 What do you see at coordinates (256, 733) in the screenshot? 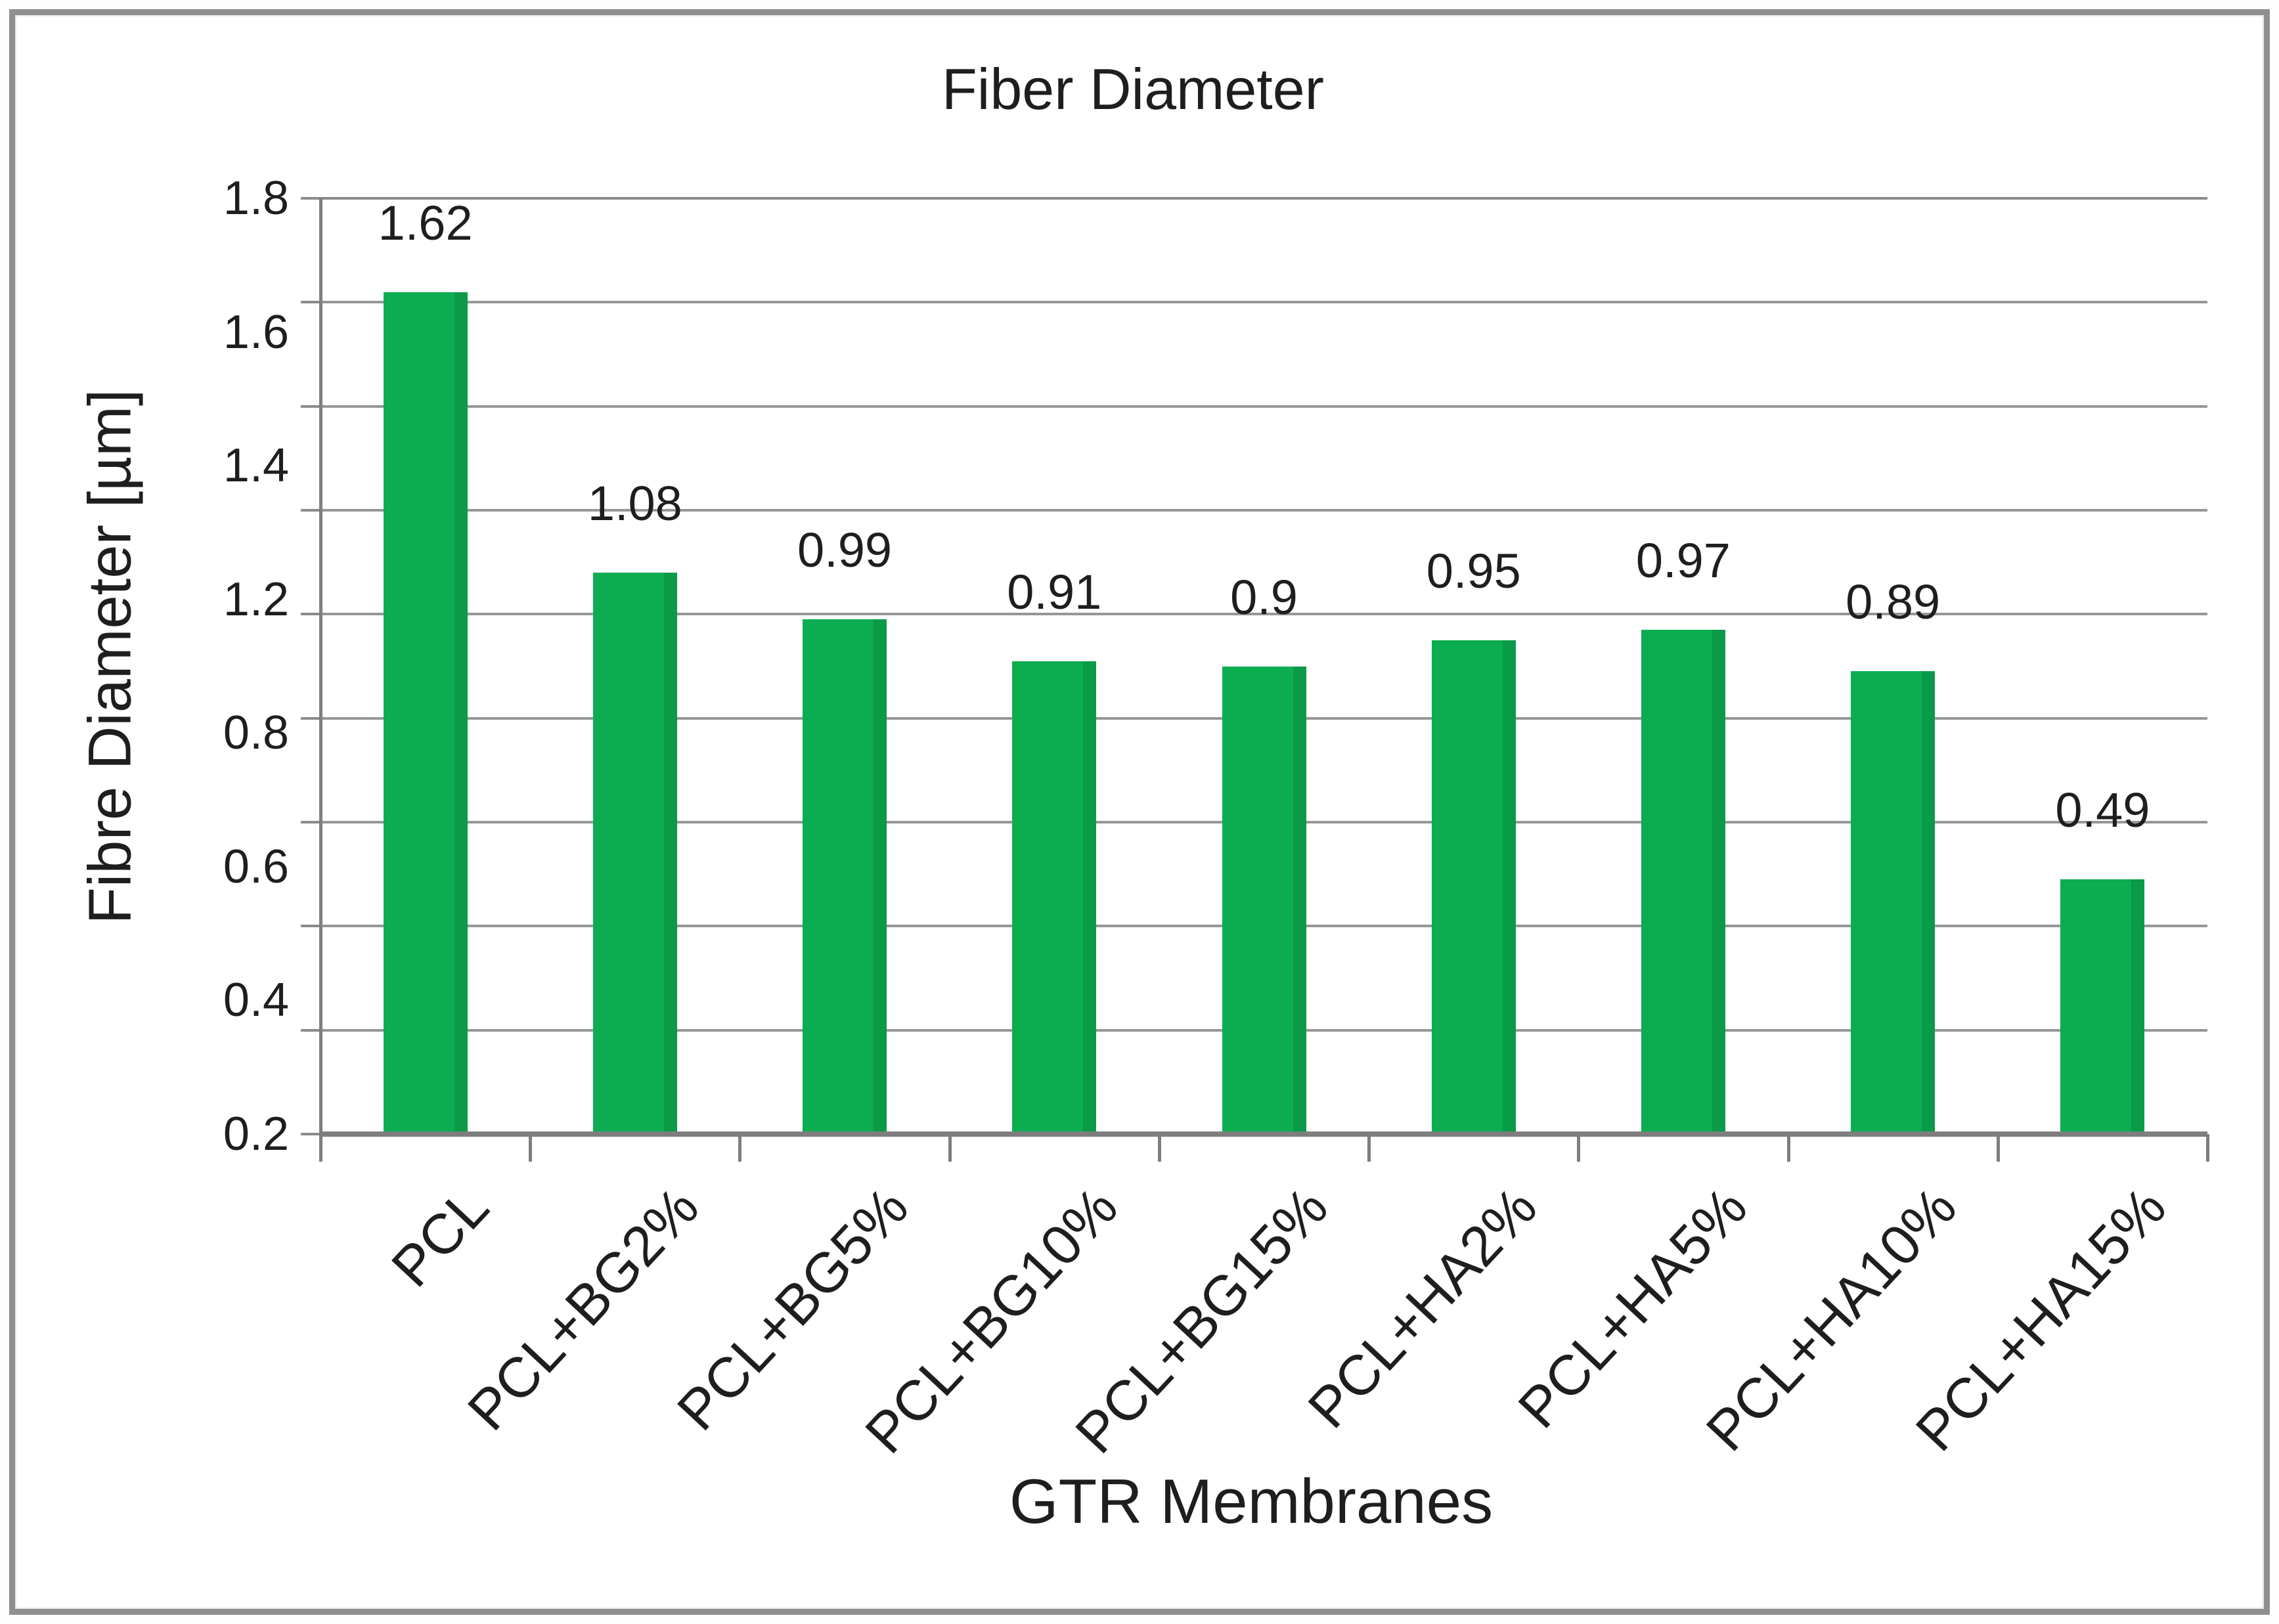
I see `y-tick-label: 0.8` at bounding box center [256, 733].